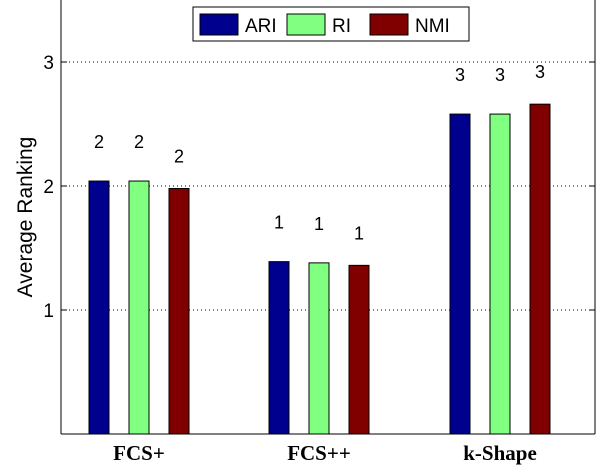 The height and width of the screenshot is (470, 601). Describe the element at coordinates (319, 224) in the screenshot. I see `data-label-ri-1: 1` at that location.